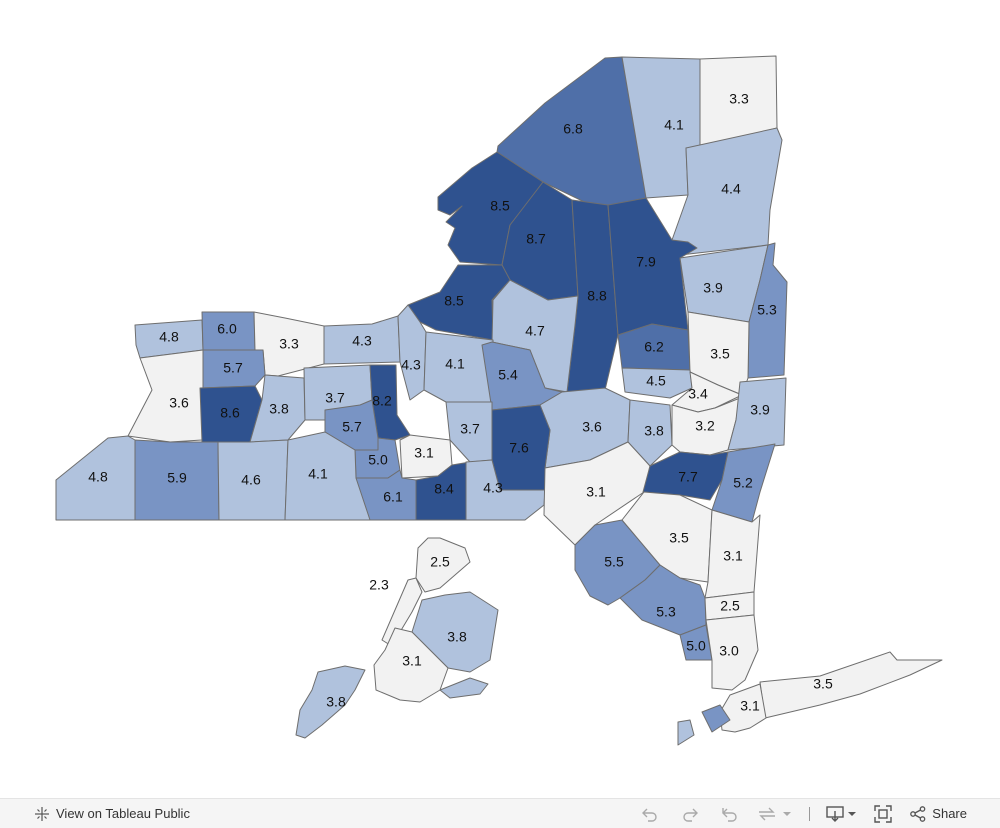 The width and height of the screenshot is (1000, 828). Describe the element at coordinates (883, 813) in the screenshot. I see `fullscreen-icon` at that location.